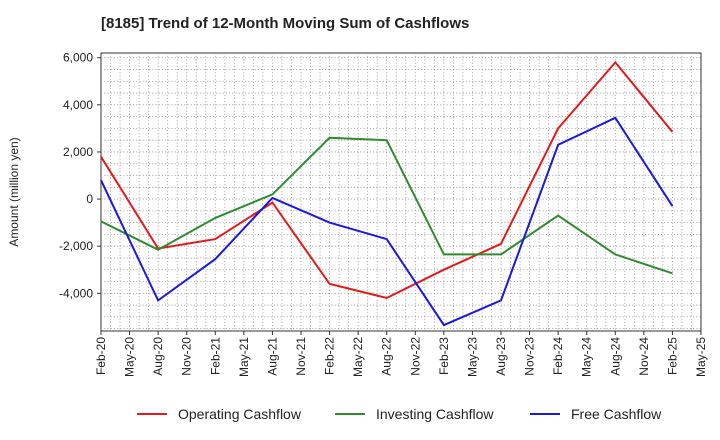 The image size is (720, 440). I want to click on x-tick-label: Aug-21, so click(272, 356).